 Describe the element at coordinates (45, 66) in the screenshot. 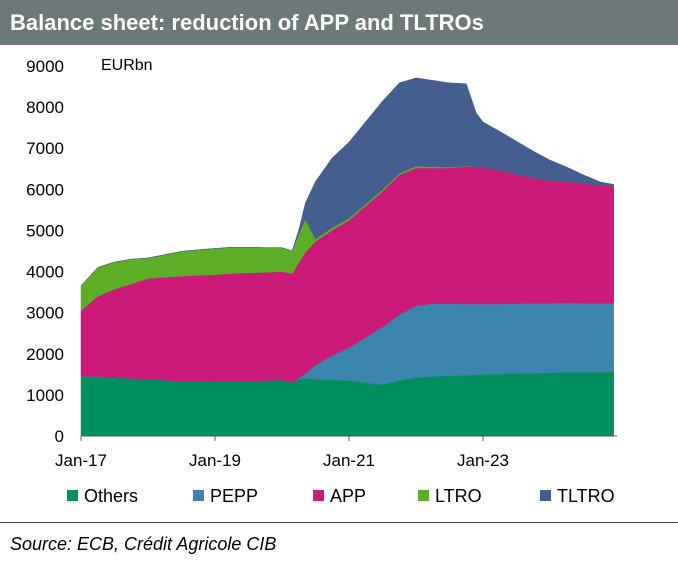

I see `y-tick-label: 9000` at that location.